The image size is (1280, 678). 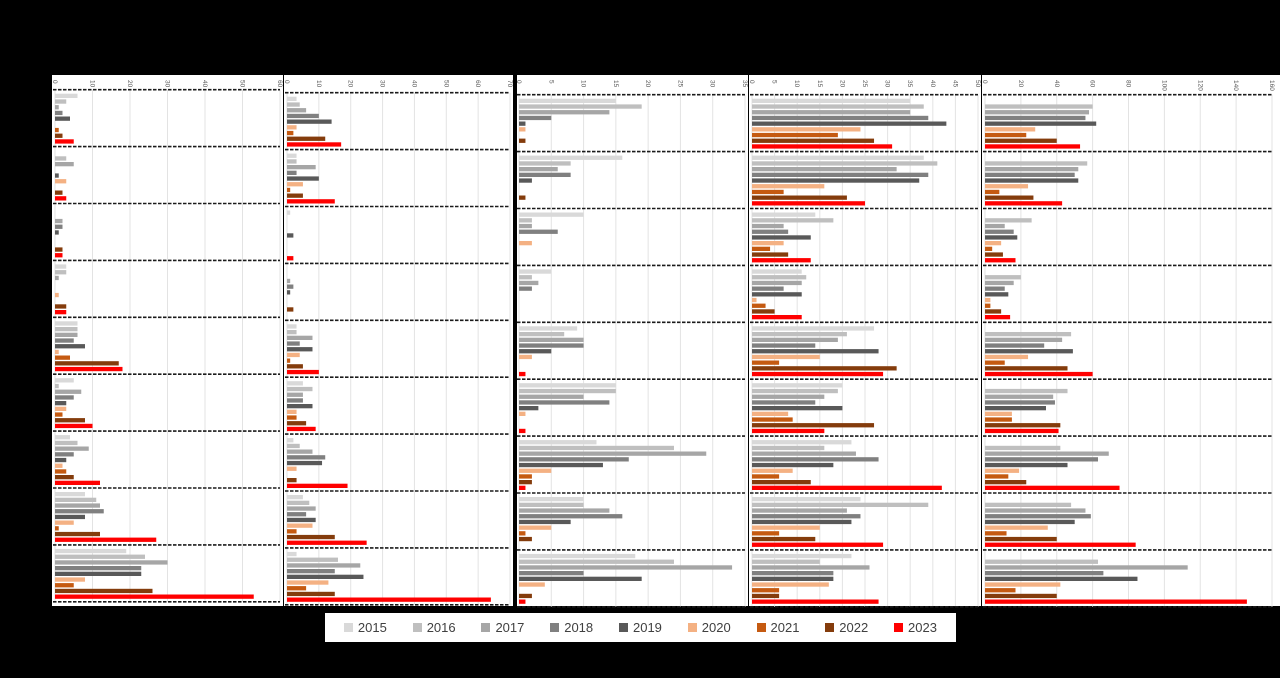 I want to click on x-tick-label: 50, so click(x=242, y=84).